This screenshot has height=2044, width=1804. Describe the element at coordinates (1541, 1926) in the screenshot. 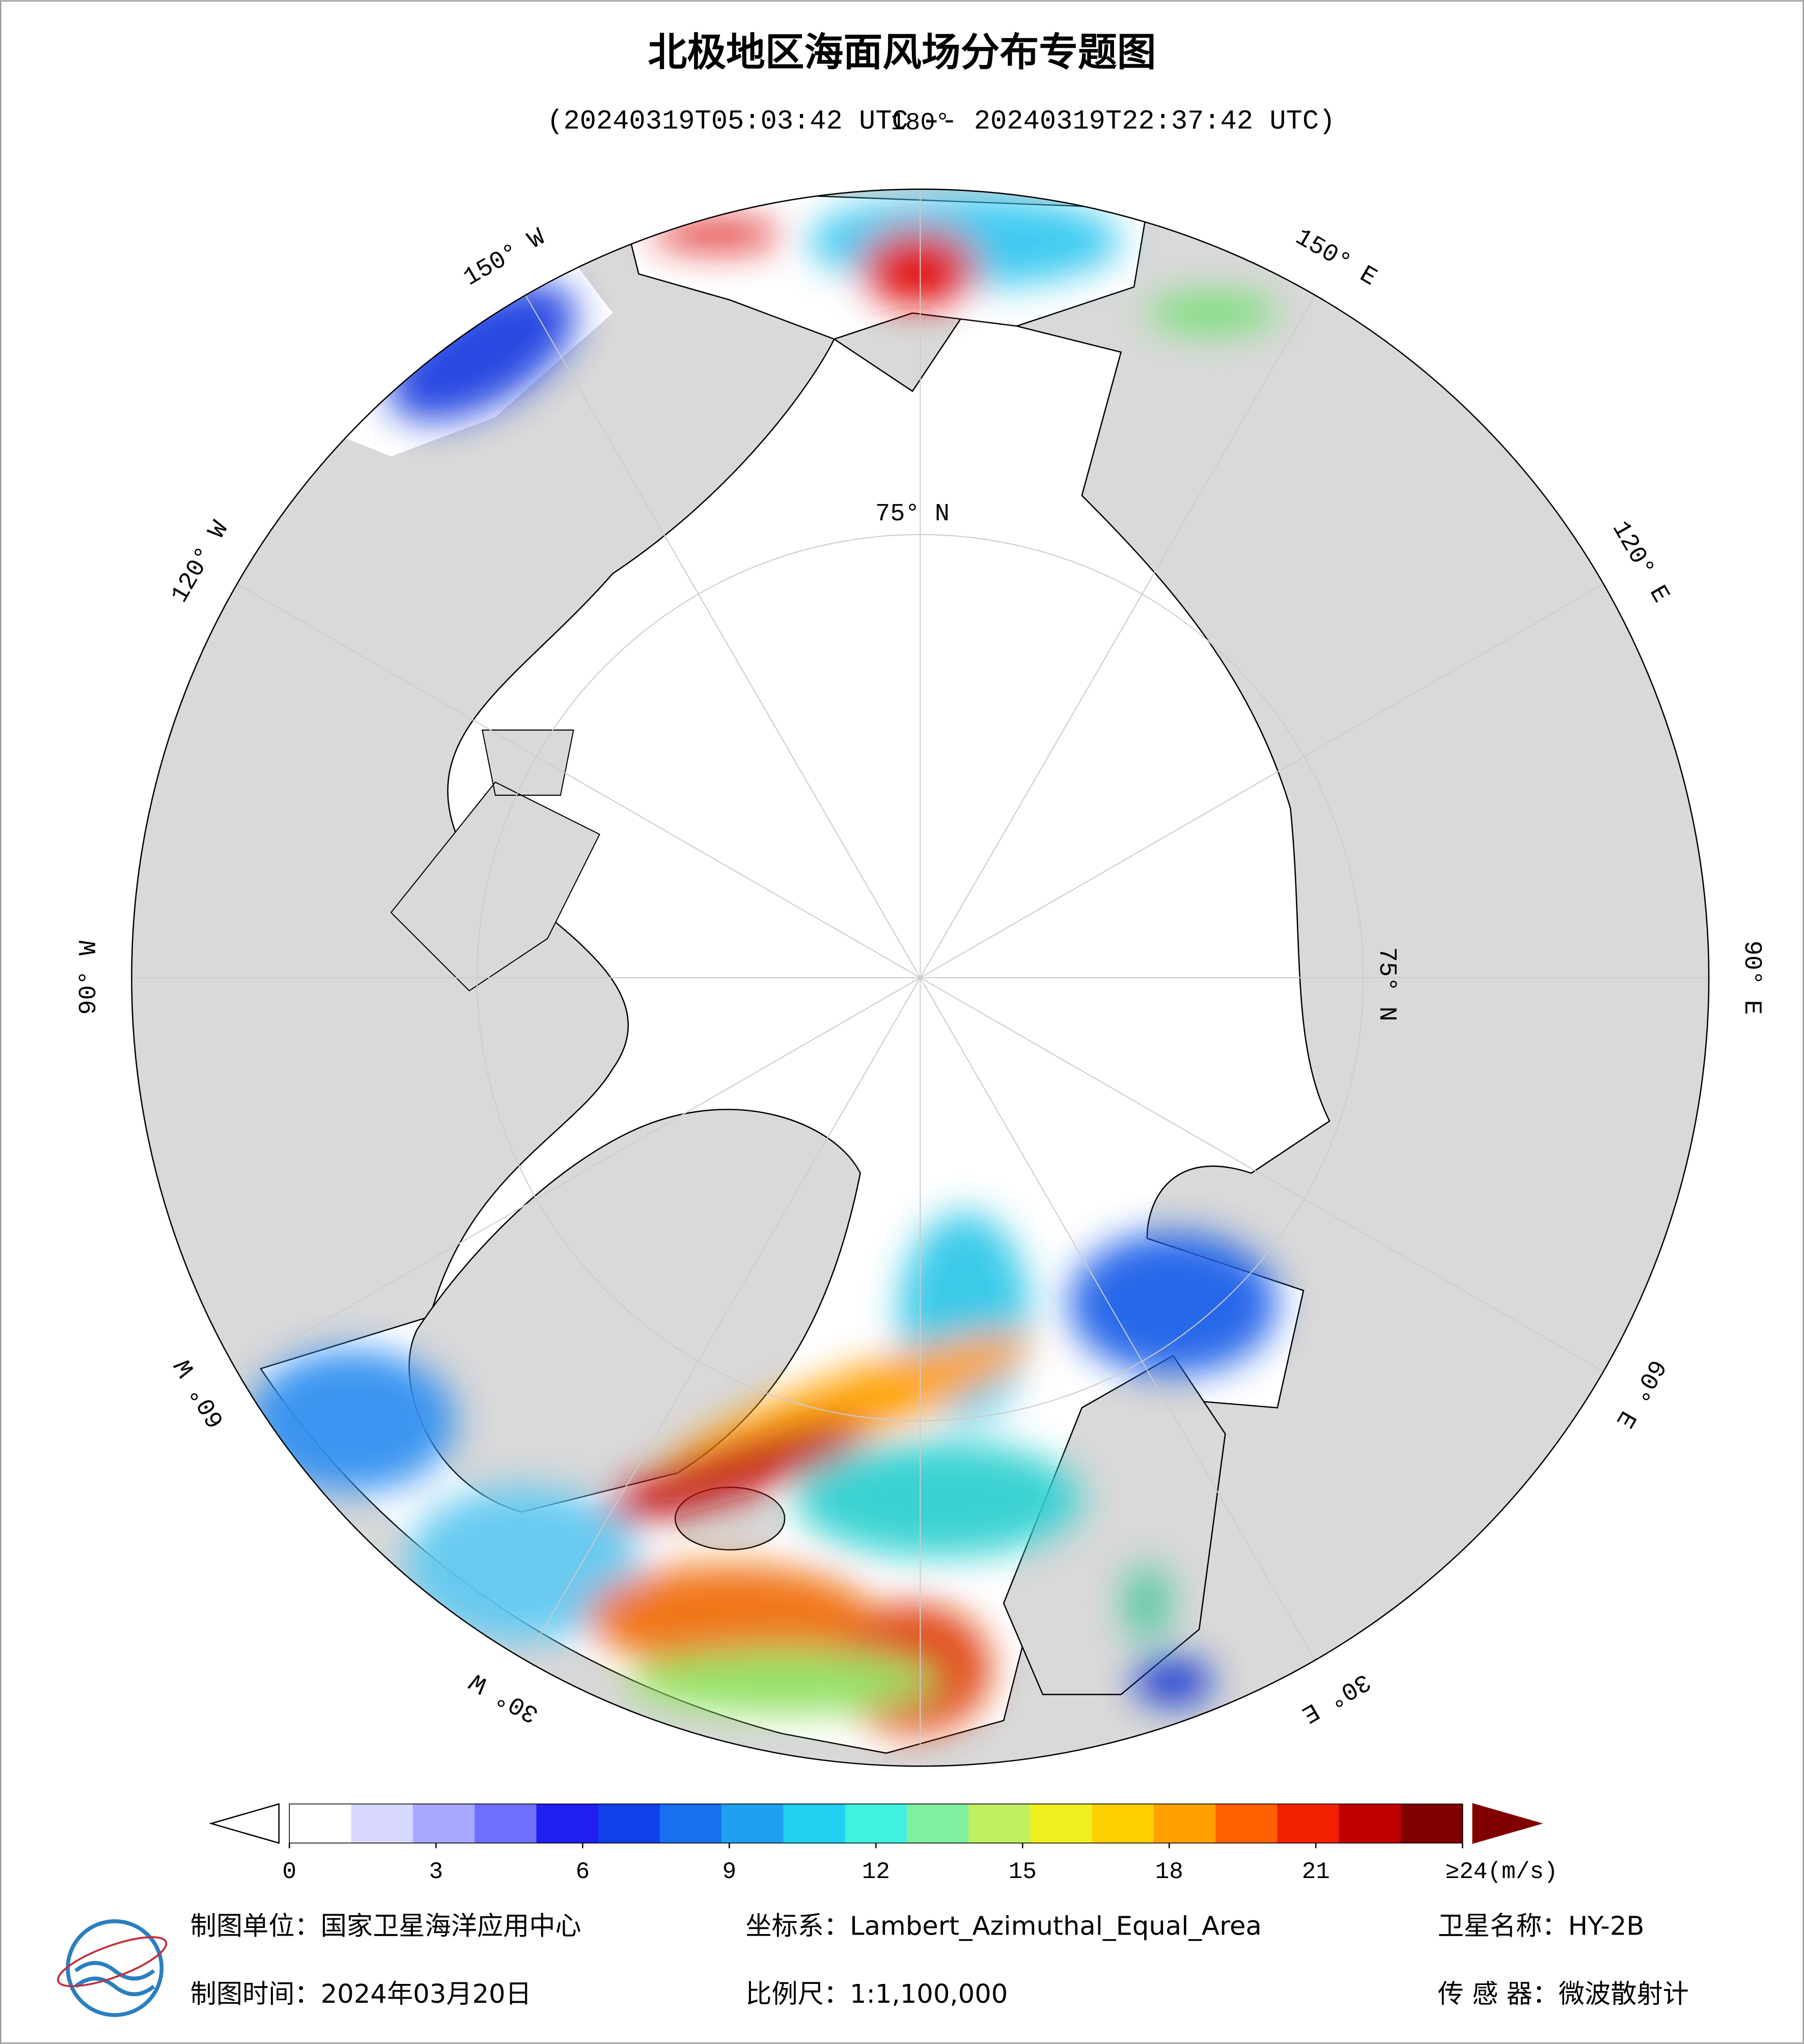

I see `footer-text: 卫星名称：HY-2B` at that location.